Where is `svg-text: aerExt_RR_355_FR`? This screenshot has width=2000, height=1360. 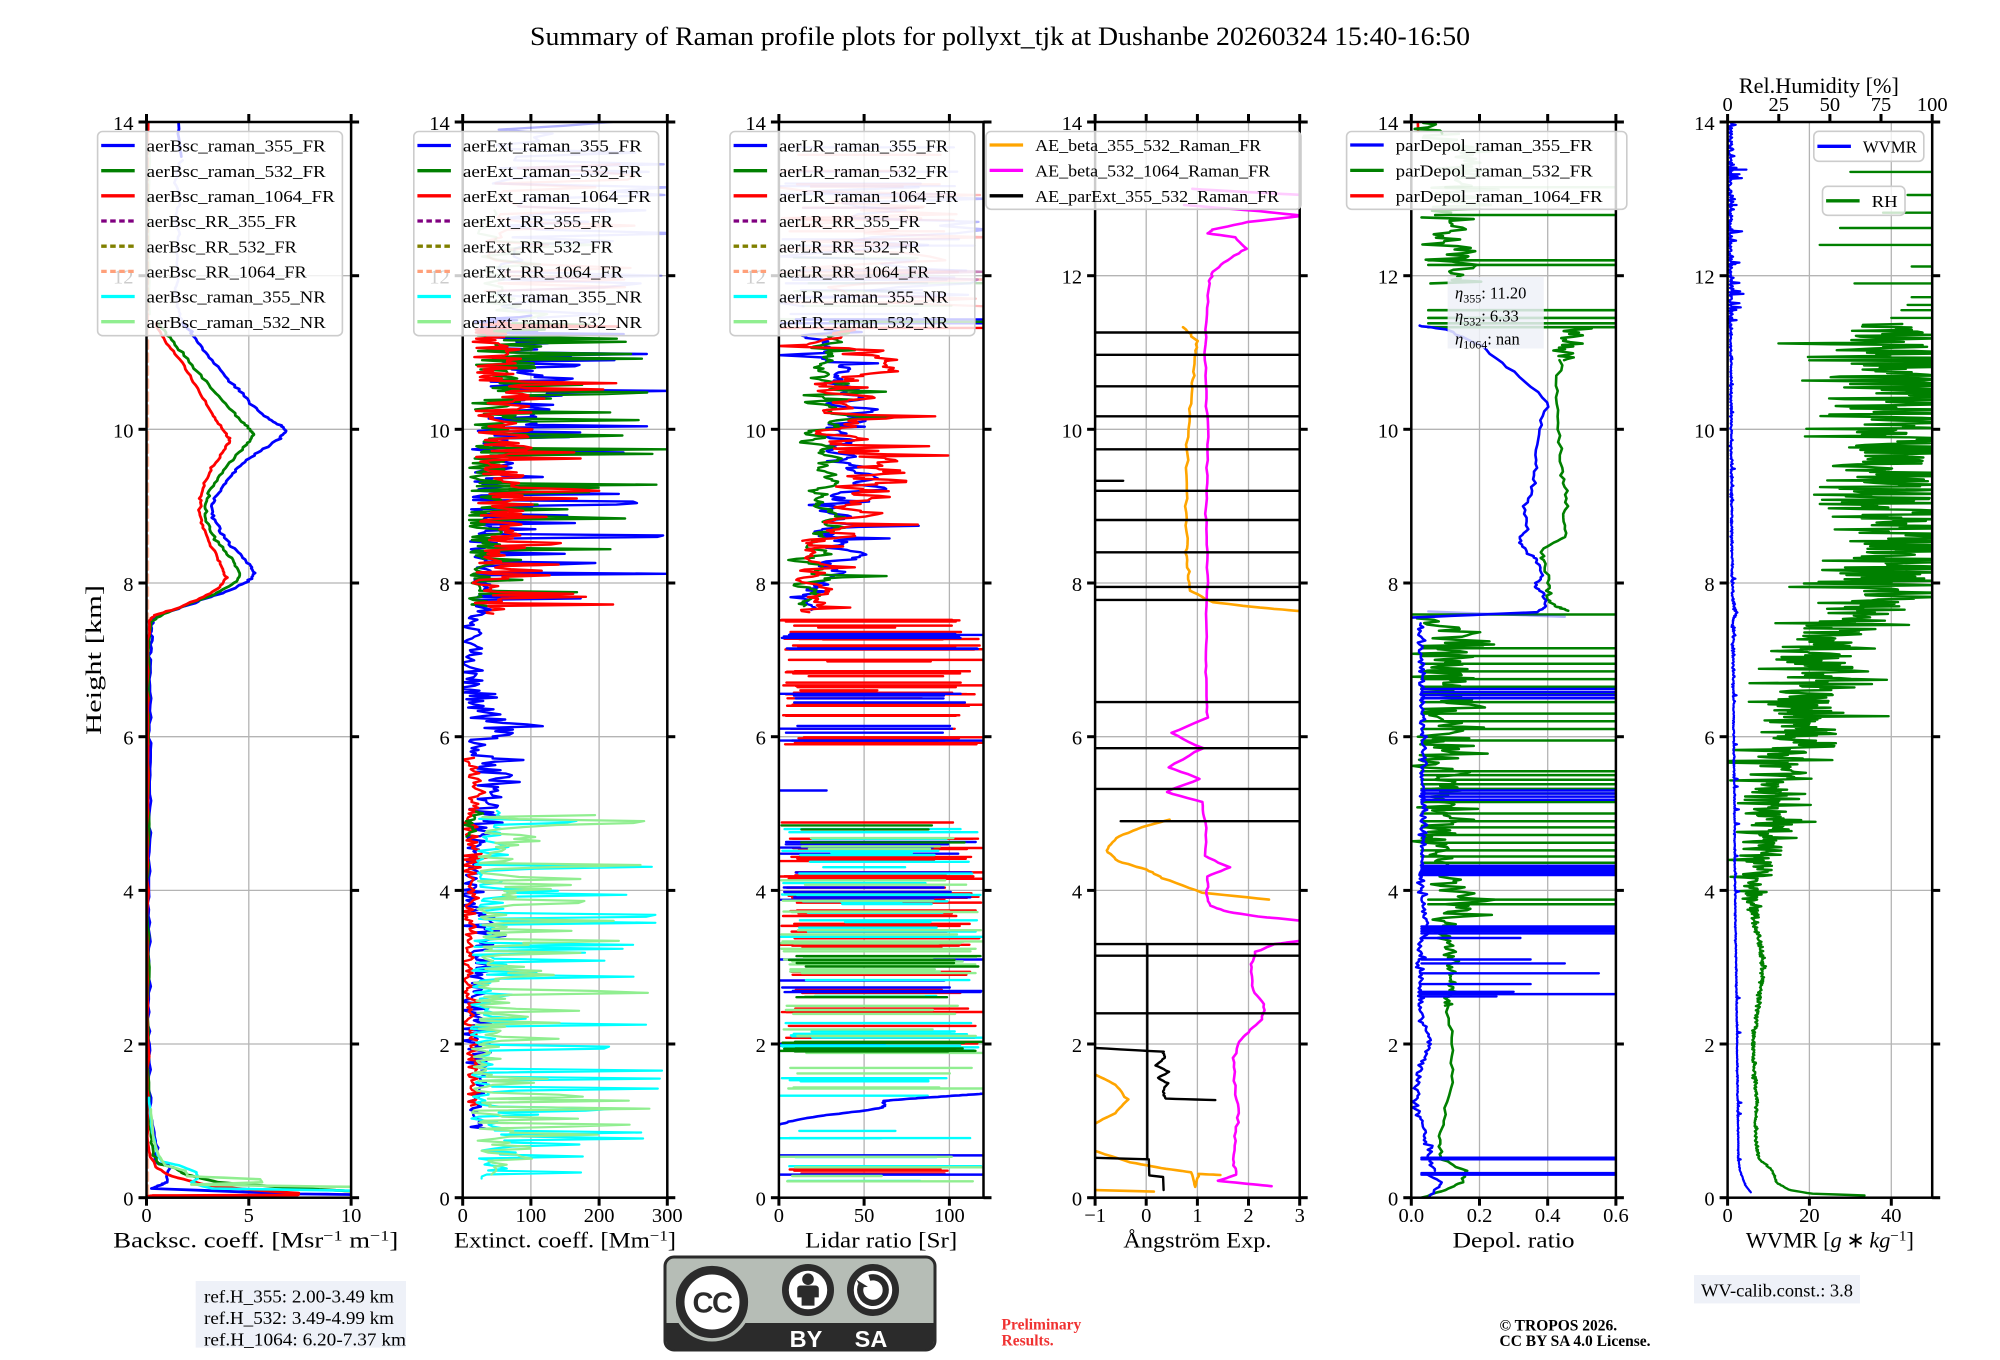 svg-text: aerExt_RR_355_FR is located at coordinates (538, 221).